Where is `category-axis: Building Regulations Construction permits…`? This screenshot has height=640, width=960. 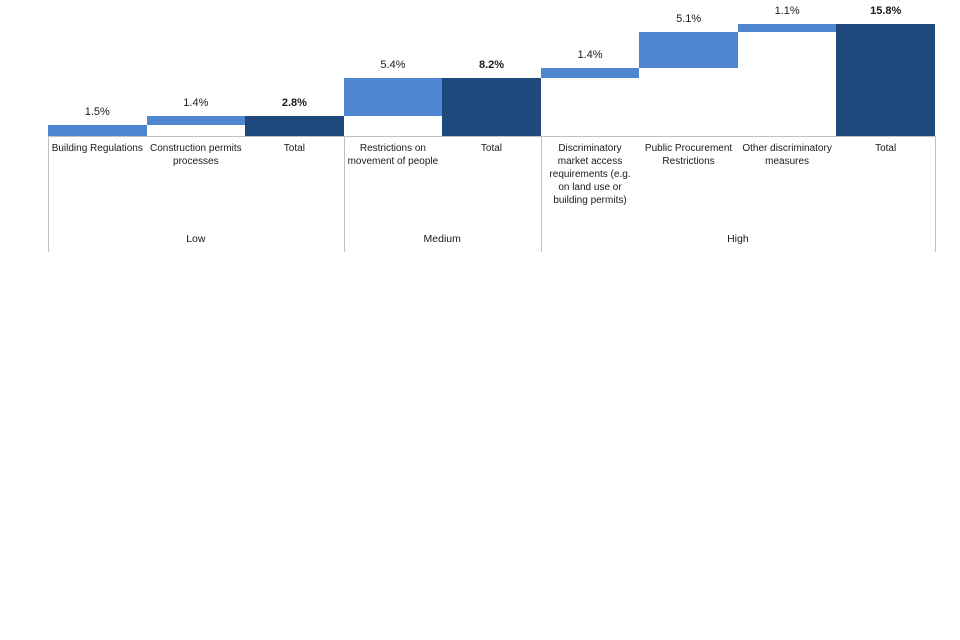
category-axis: Building Regulations Construction permits… is located at coordinates (491, 174).